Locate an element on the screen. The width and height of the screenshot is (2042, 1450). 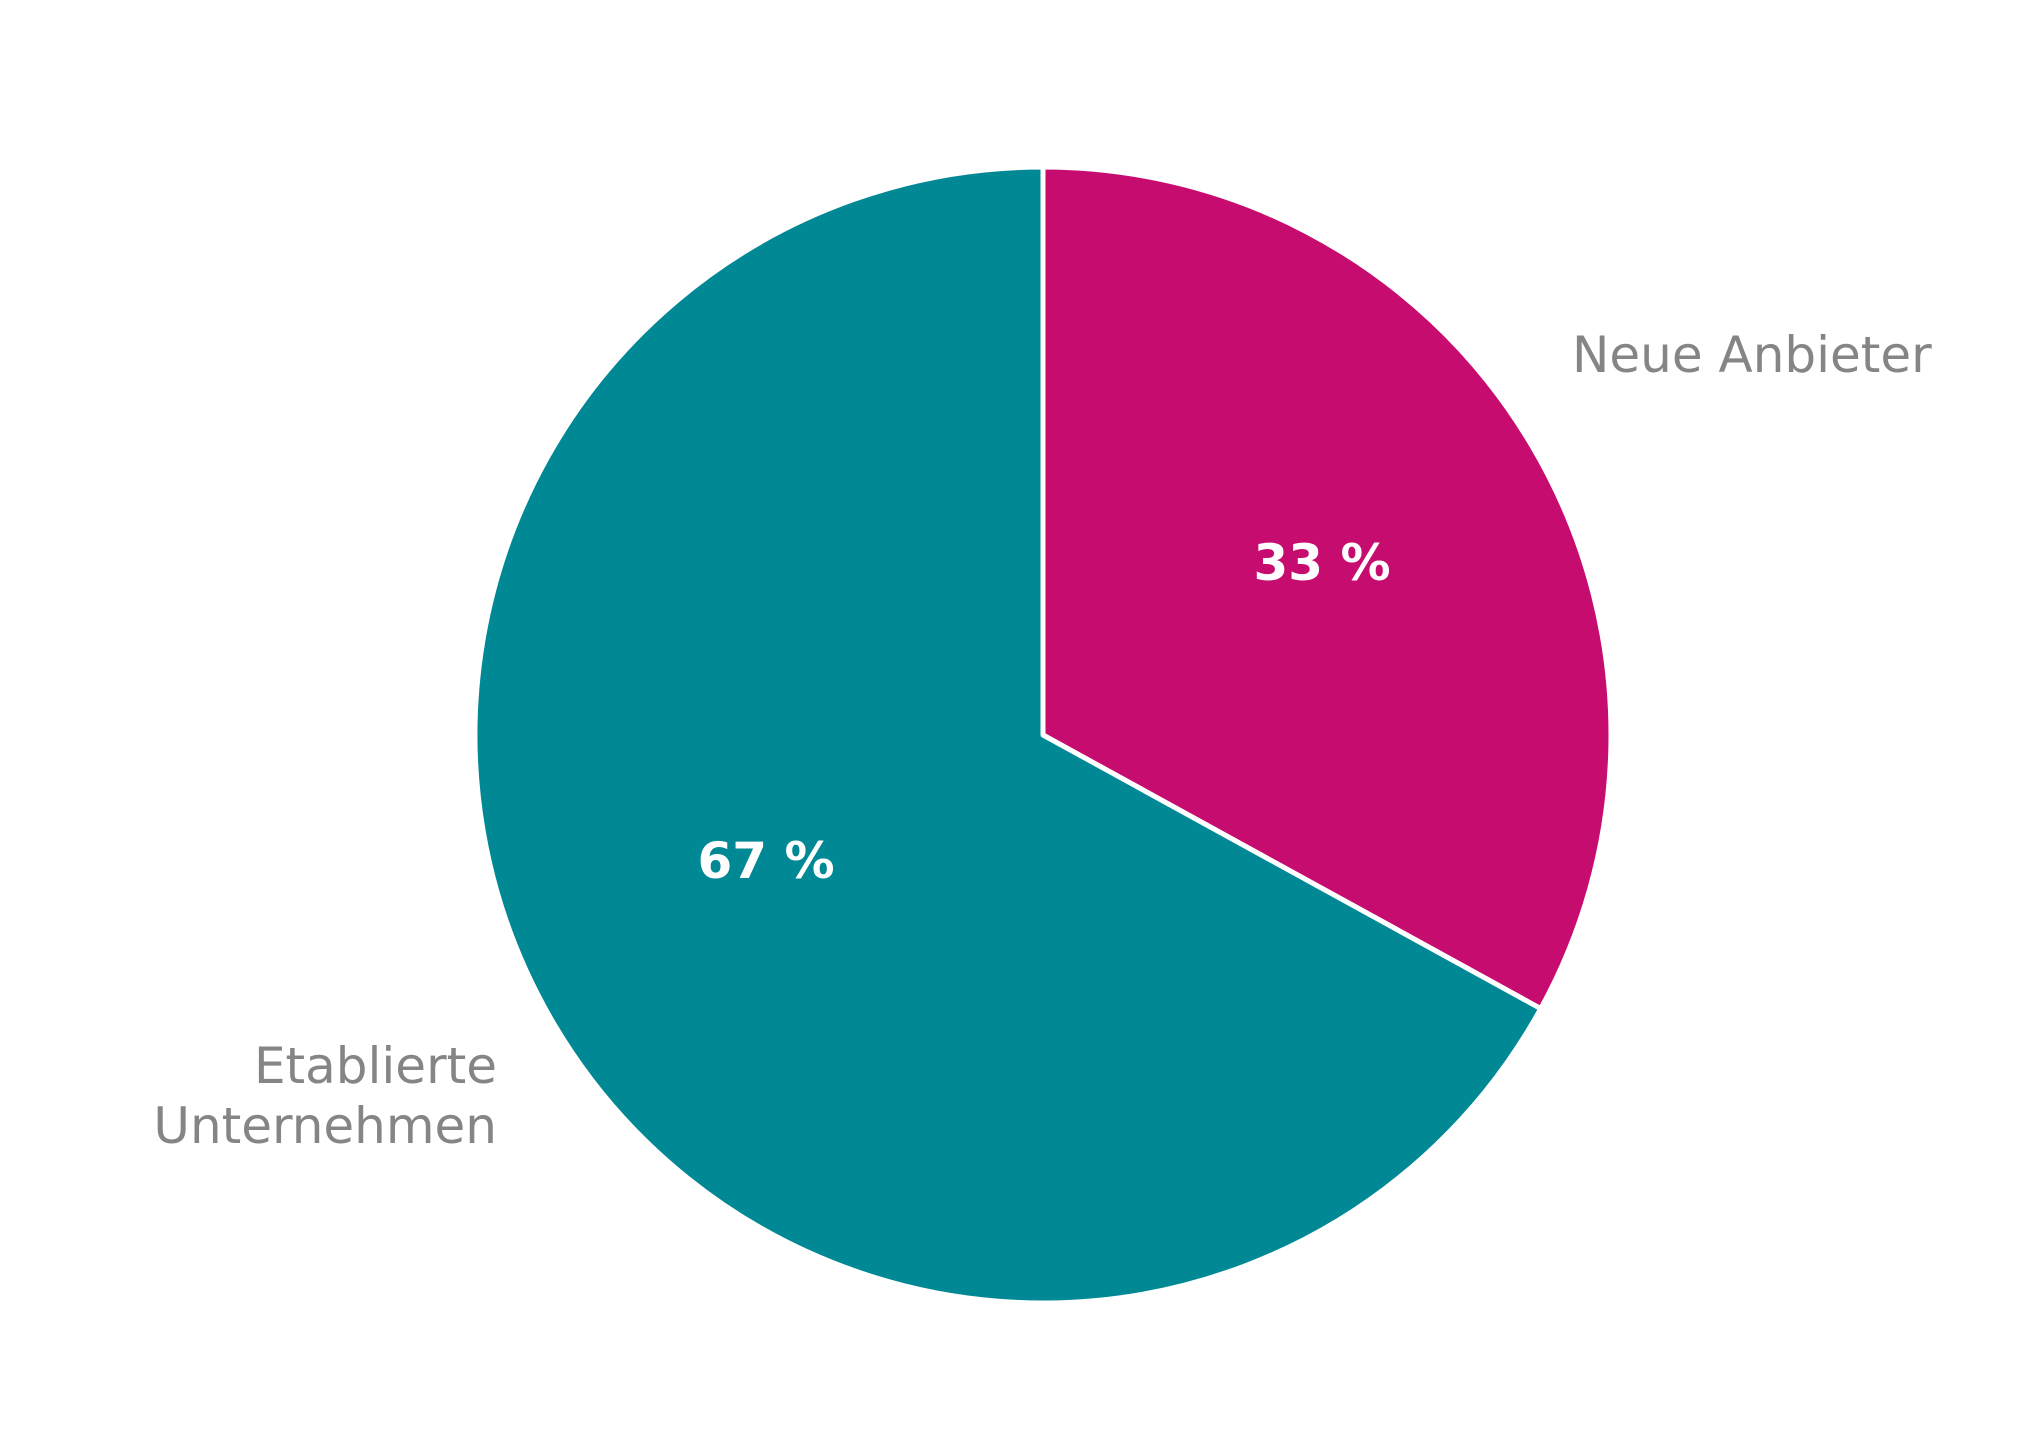
category-label-line: Etablierte is located at coordinates (375, 1066).